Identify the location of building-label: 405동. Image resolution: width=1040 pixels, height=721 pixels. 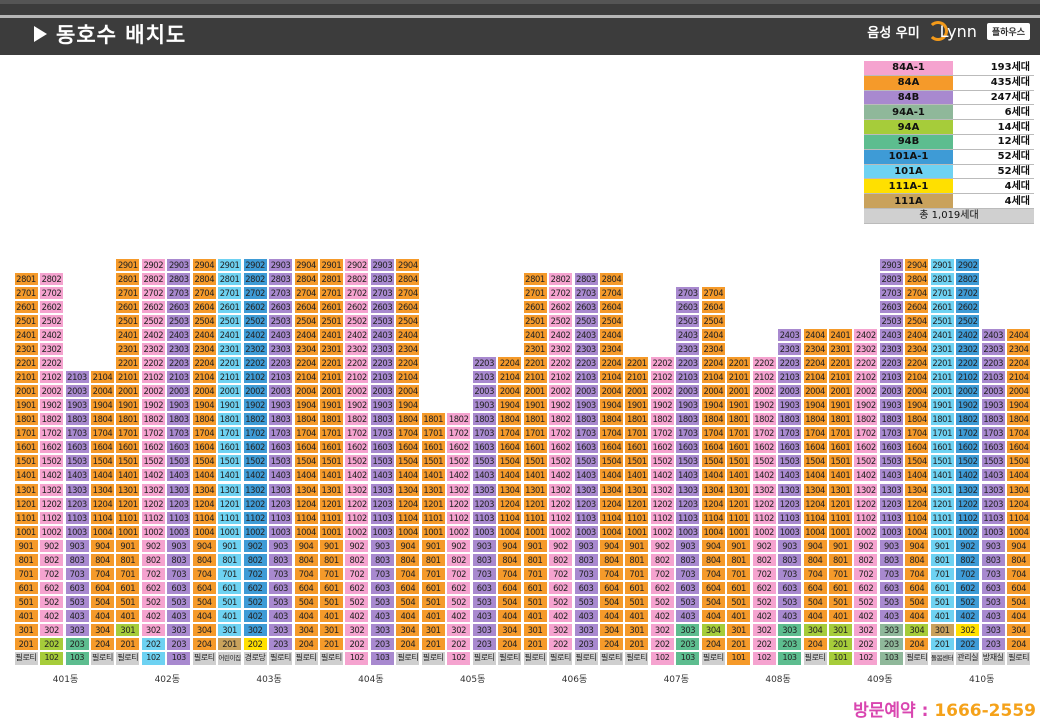
(472, 680).